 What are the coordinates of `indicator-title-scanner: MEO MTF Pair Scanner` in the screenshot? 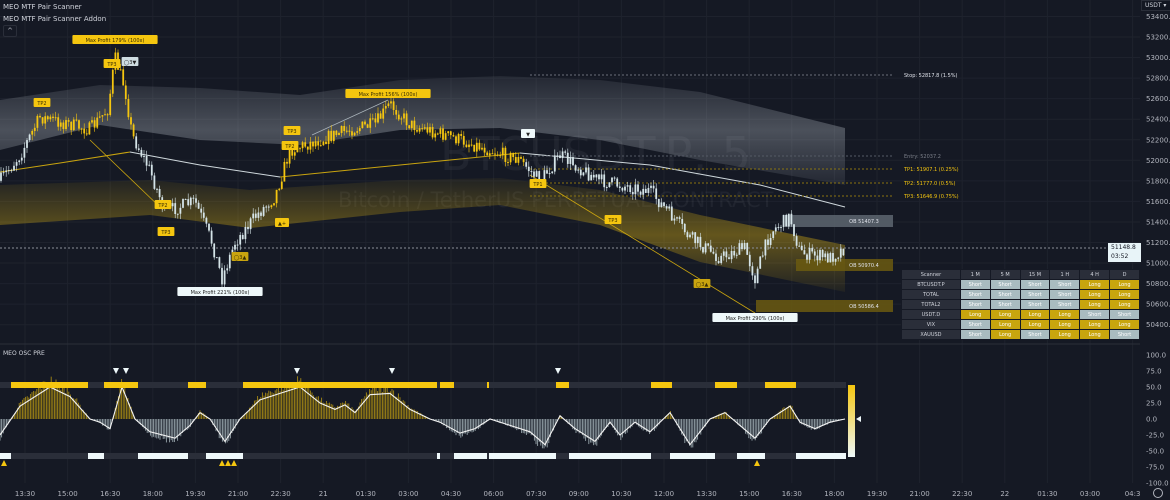 It's located at (42, 7).